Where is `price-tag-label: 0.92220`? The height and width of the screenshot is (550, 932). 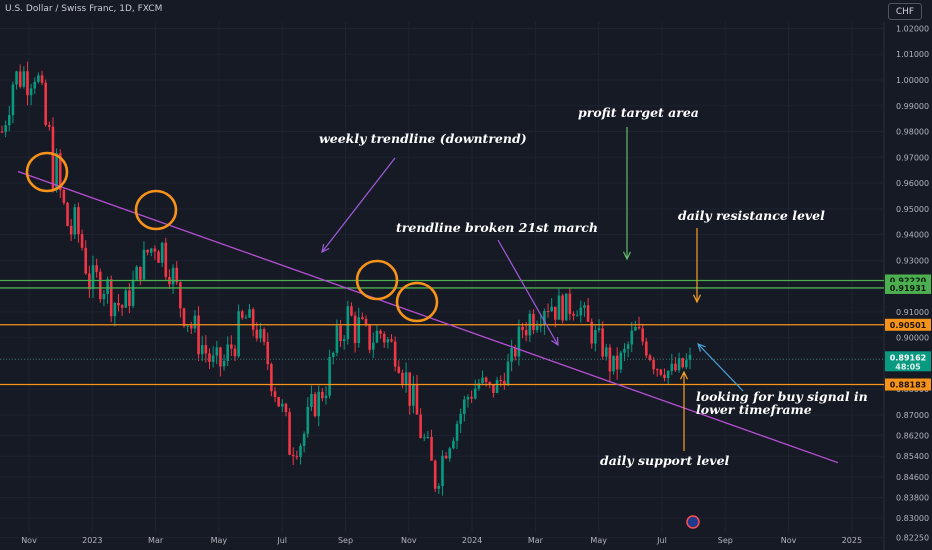
price-tag-label: 0.92220 is located at coordinates (908, 280).